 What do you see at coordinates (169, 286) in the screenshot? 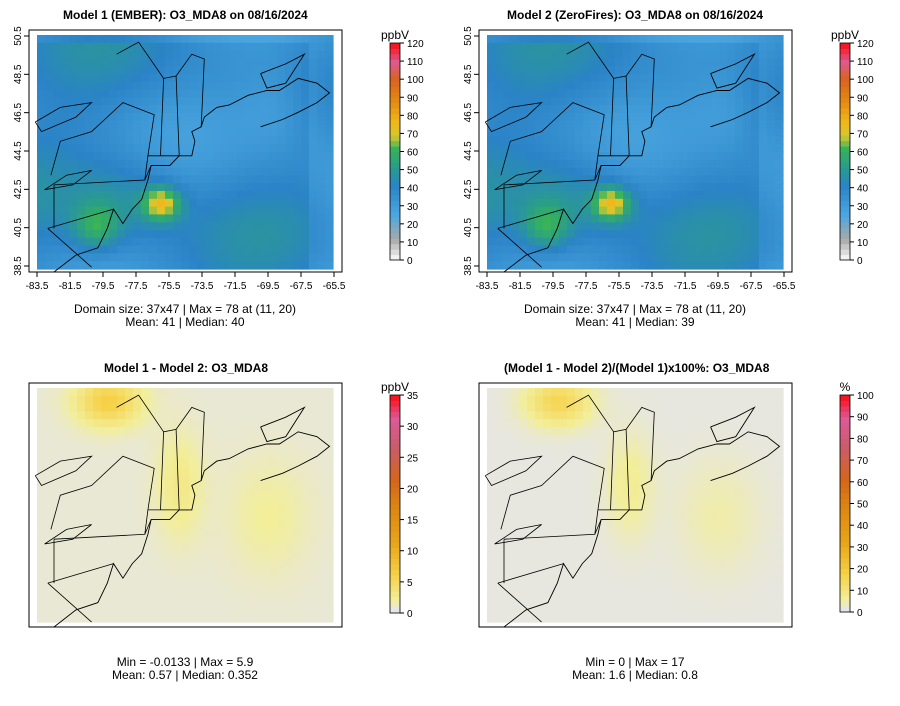
I see `x-tick-label: -75.5` at bounding box center [169, 286].